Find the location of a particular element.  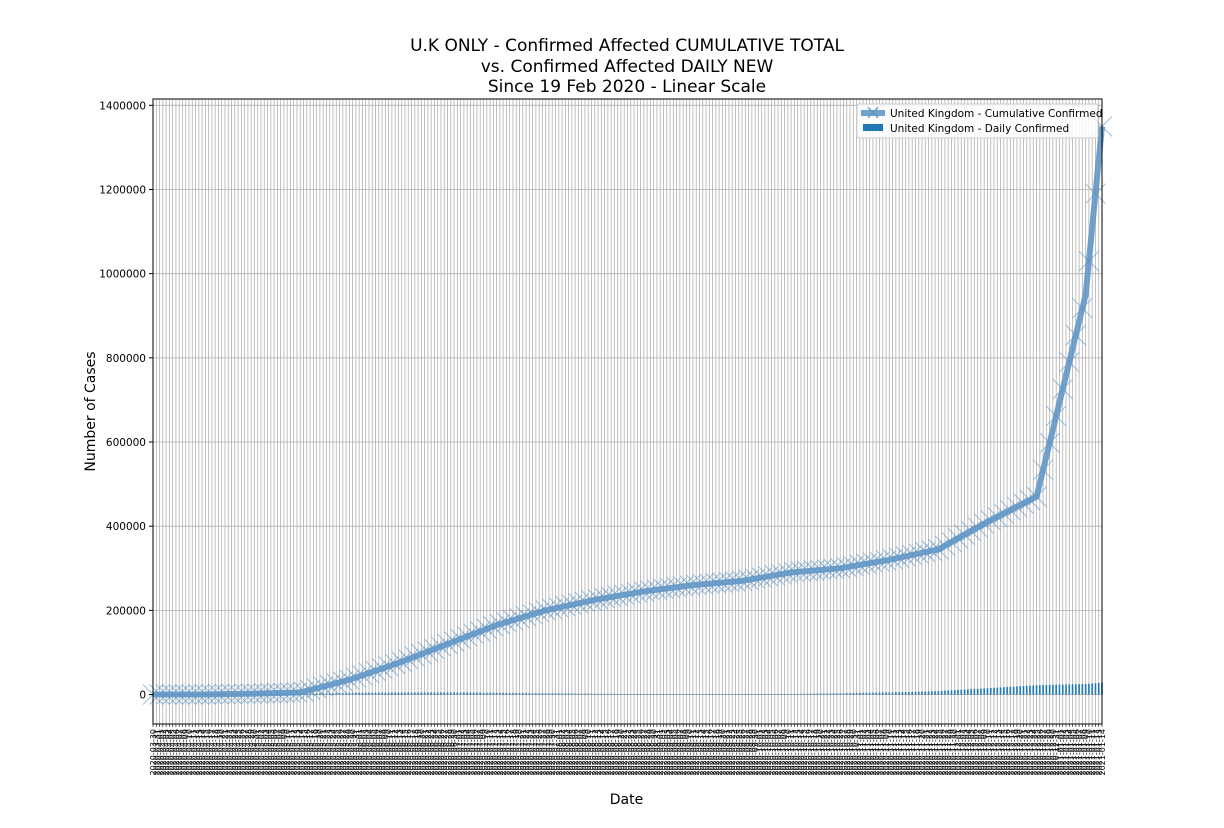

x-tick-label: 2020-09-30 is located at coordinates (755, 752).